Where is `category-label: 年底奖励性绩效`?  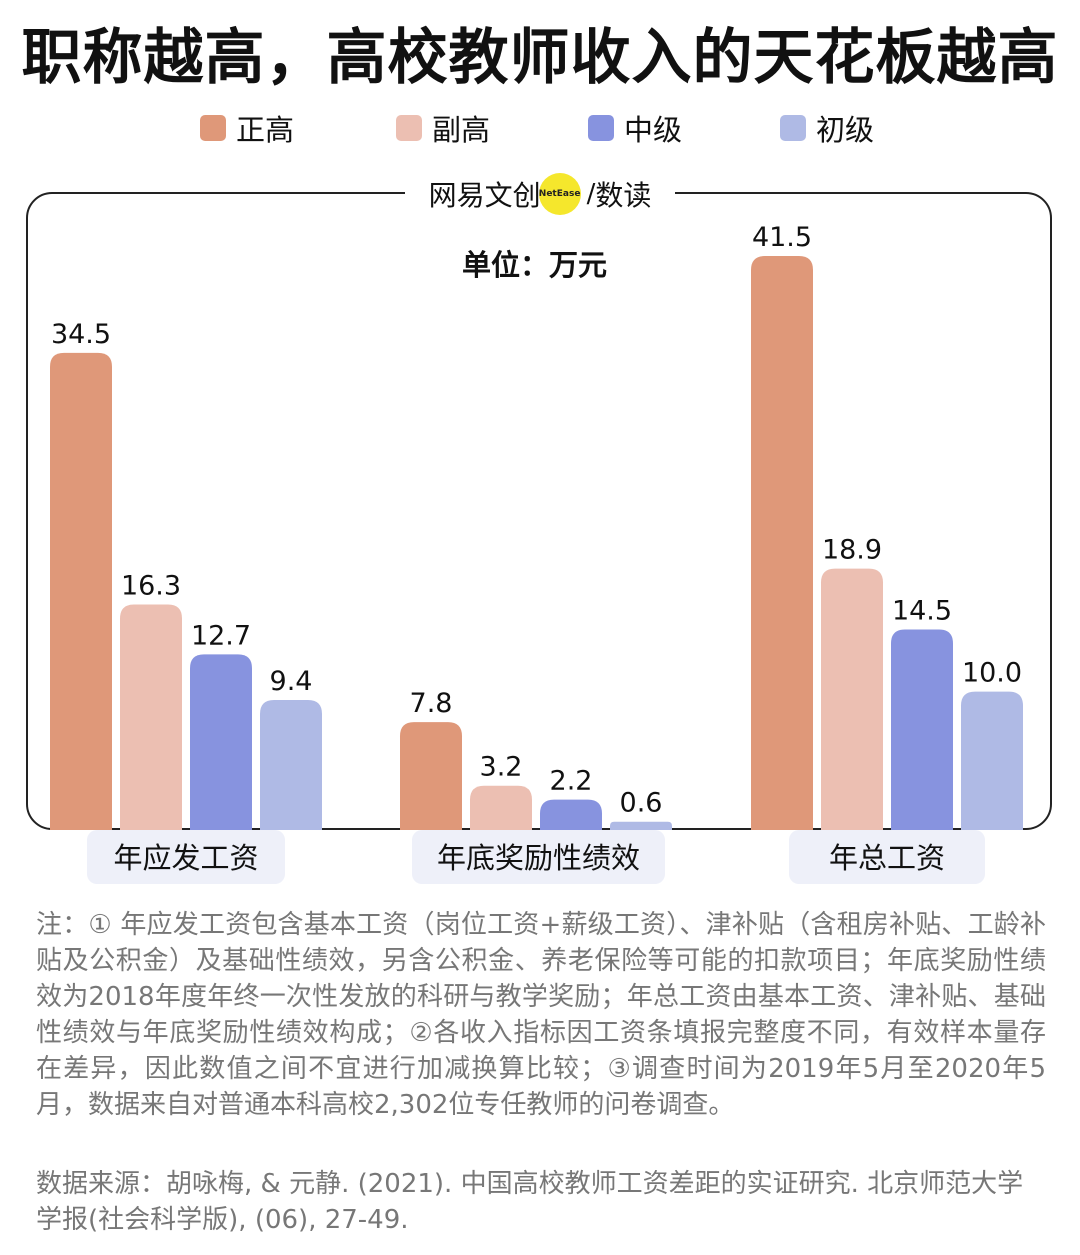 category-label: 年底奖励性绩效 is located at coordinates (538, 858).